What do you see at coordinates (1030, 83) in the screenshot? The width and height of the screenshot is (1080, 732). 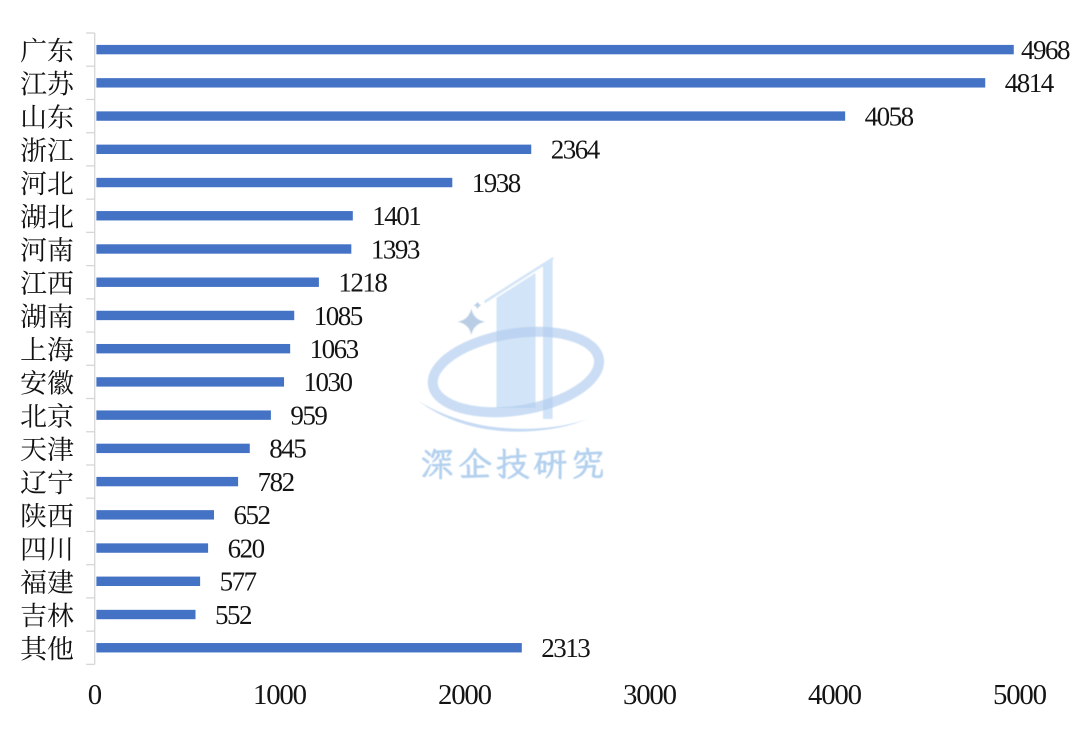 I see `svg-text: 4814` at bounding box center [1030, 83].